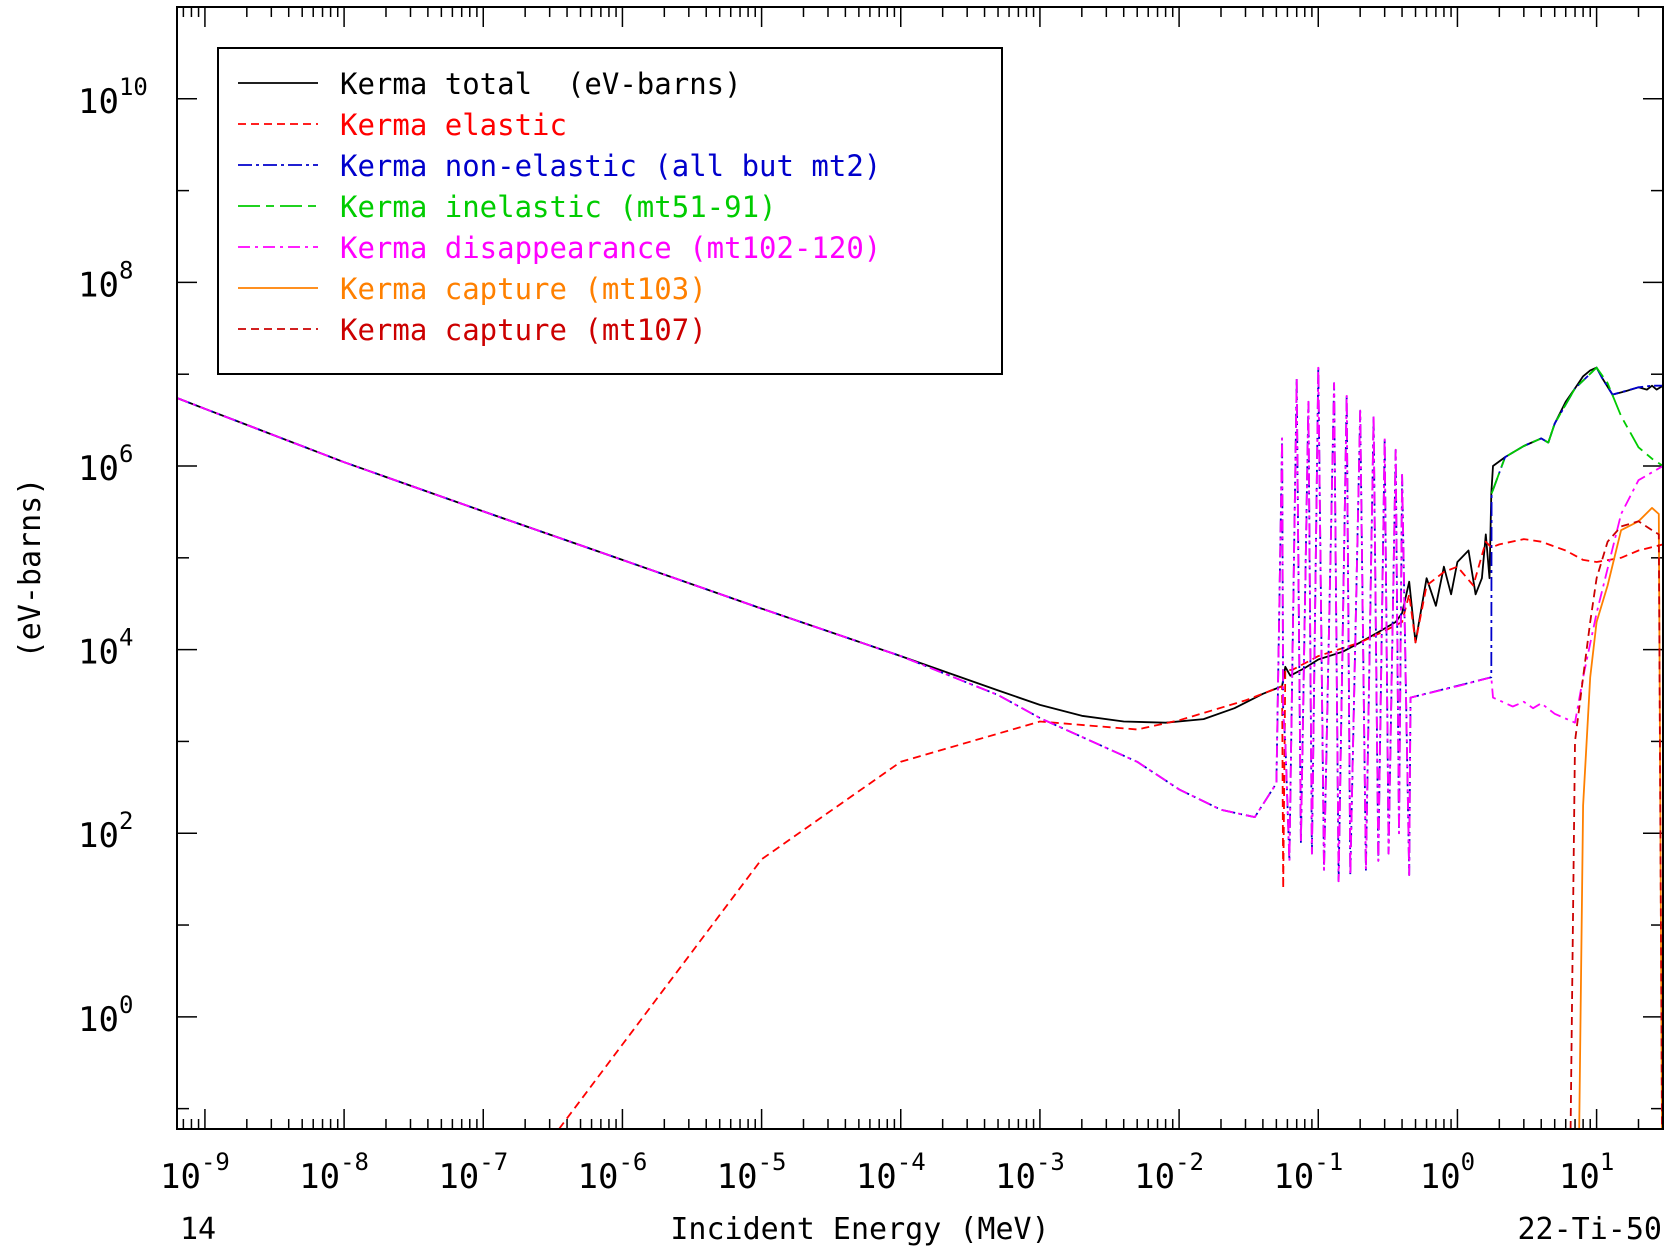  What do you see at coordinates (195, 1172) in the screenshot?
I see `x-tick-label: 10⁻⁹` at bounding box center [195, 1172].